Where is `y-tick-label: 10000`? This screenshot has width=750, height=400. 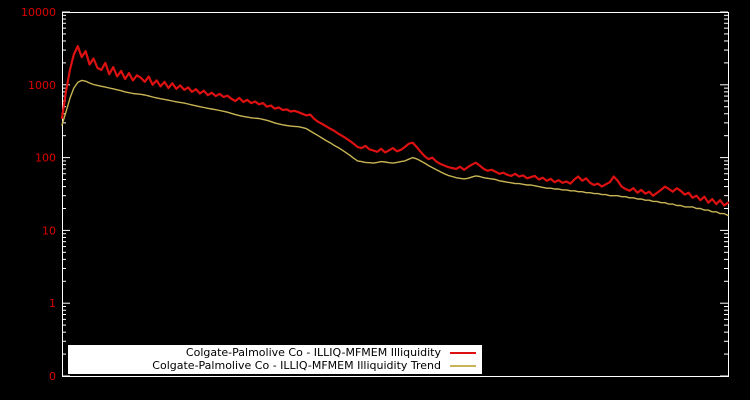
y-tick-label: 10000 is located at coordinates (38, 12).